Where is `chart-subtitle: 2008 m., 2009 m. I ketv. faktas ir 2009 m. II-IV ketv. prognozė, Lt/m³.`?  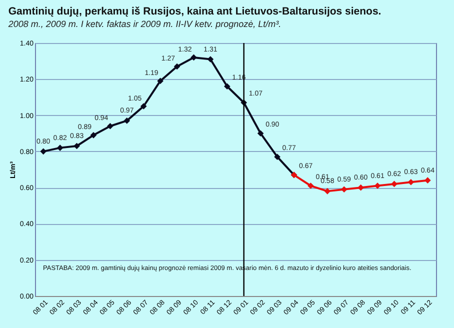
chart-subtitle: 2008 m., 2009 m. I ketv. faktas ir 2009 m. II-IV ketv. prognozė, Lt/m³. is located at coordinates (144, 24).